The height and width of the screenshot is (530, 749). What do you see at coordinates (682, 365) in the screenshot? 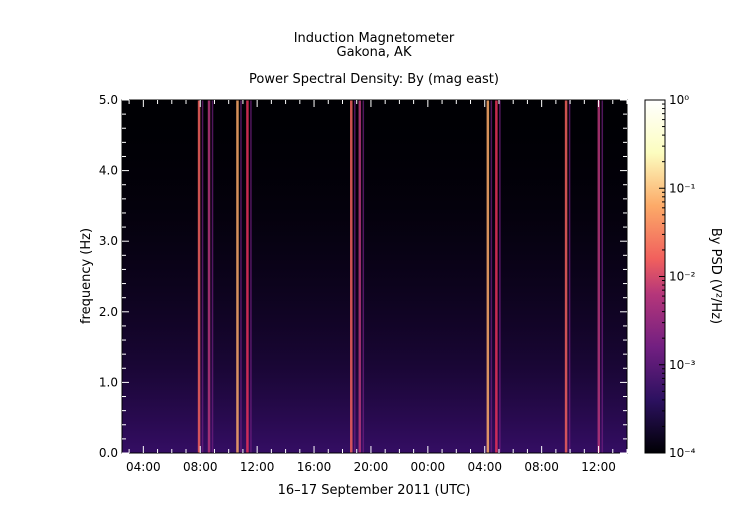
I see `colorbar-tick-label: 10⁻³` at bounding box center [682, 365].